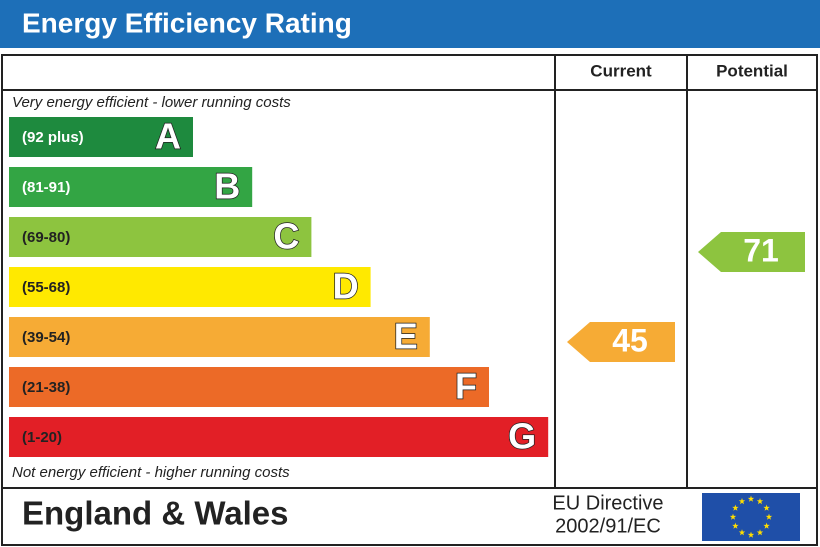 This screenshot has width=820, height=547. What do you see at coordinates (630, 340) in the screenshot?
I see `current-rating: 45` at bounding box center [630, 340].